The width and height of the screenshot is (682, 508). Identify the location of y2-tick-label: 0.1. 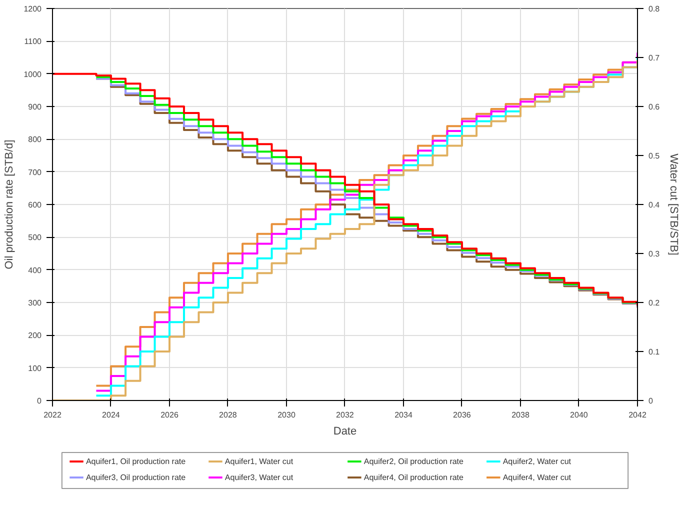
(654, 352).